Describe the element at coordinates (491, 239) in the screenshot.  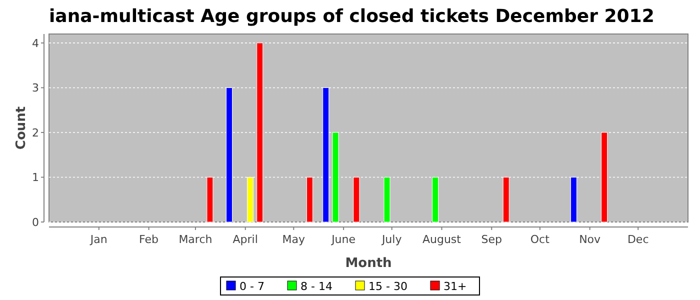
I see `x-tick-label: Sep` at that location.